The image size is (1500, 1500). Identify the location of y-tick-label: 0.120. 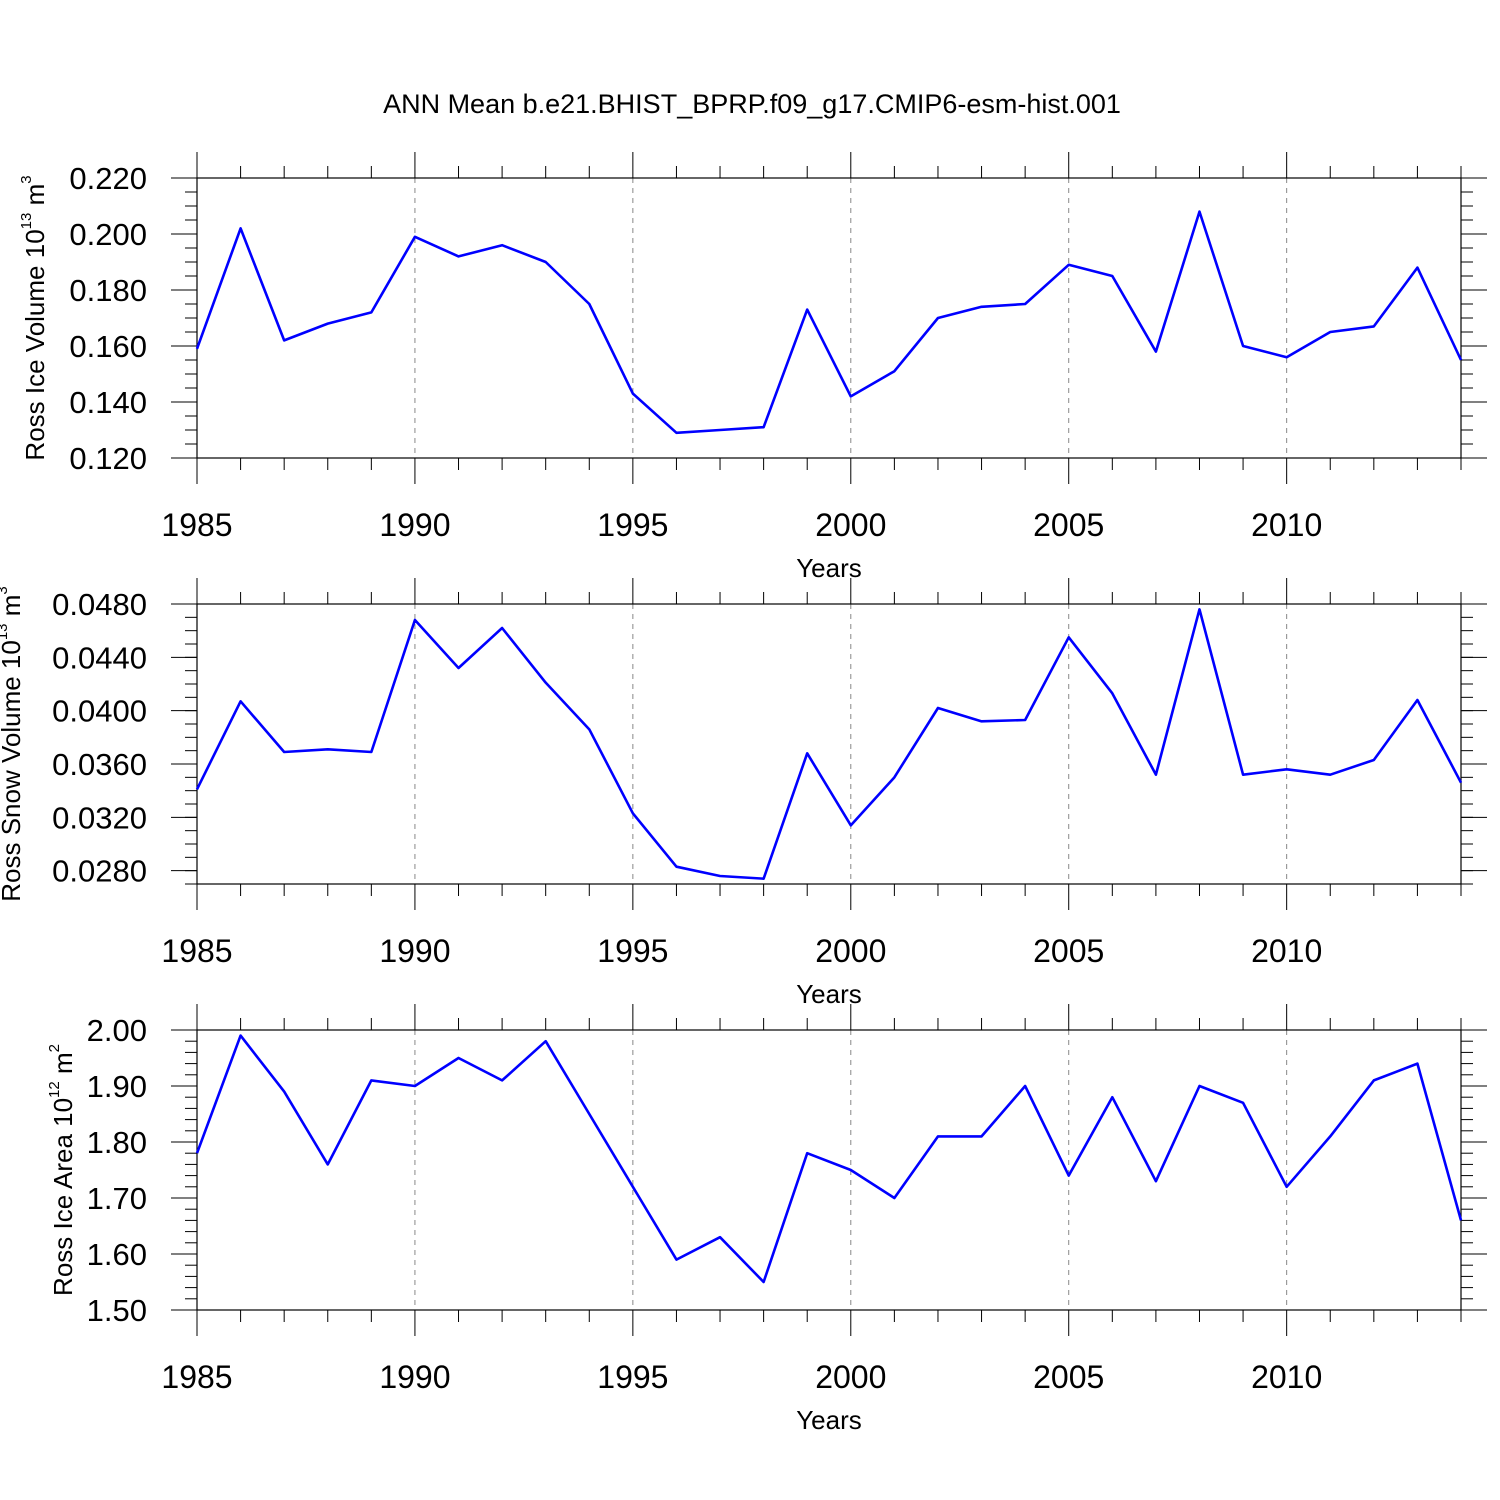
(108, 458).